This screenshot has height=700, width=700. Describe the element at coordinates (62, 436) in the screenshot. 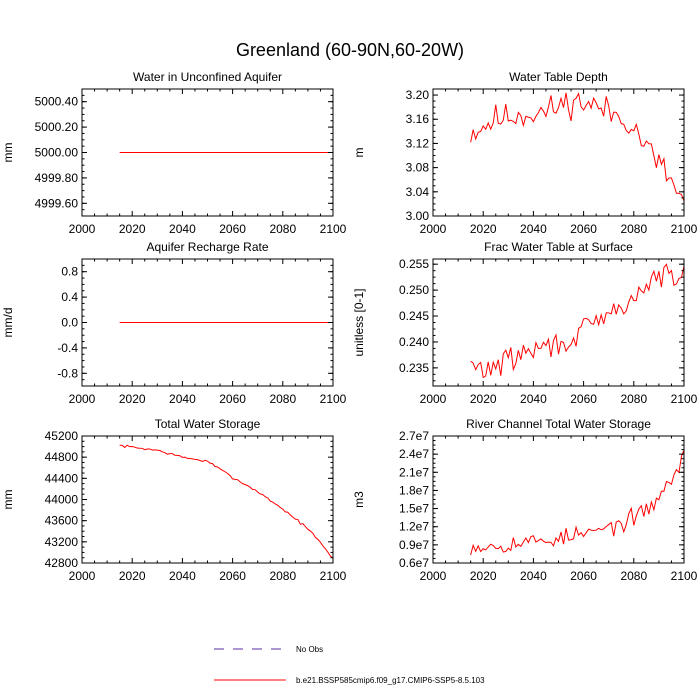

I see `y-tick-label: 45200` at that location.